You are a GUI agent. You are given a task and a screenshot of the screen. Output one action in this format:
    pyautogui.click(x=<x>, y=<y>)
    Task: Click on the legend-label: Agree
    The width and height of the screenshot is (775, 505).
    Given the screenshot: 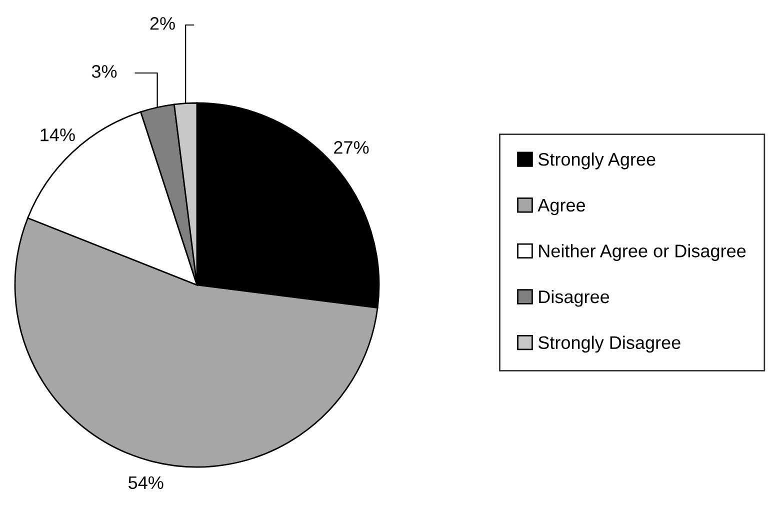 What is the action you would take?
    pyautogui.click(x=562, y=207)
    